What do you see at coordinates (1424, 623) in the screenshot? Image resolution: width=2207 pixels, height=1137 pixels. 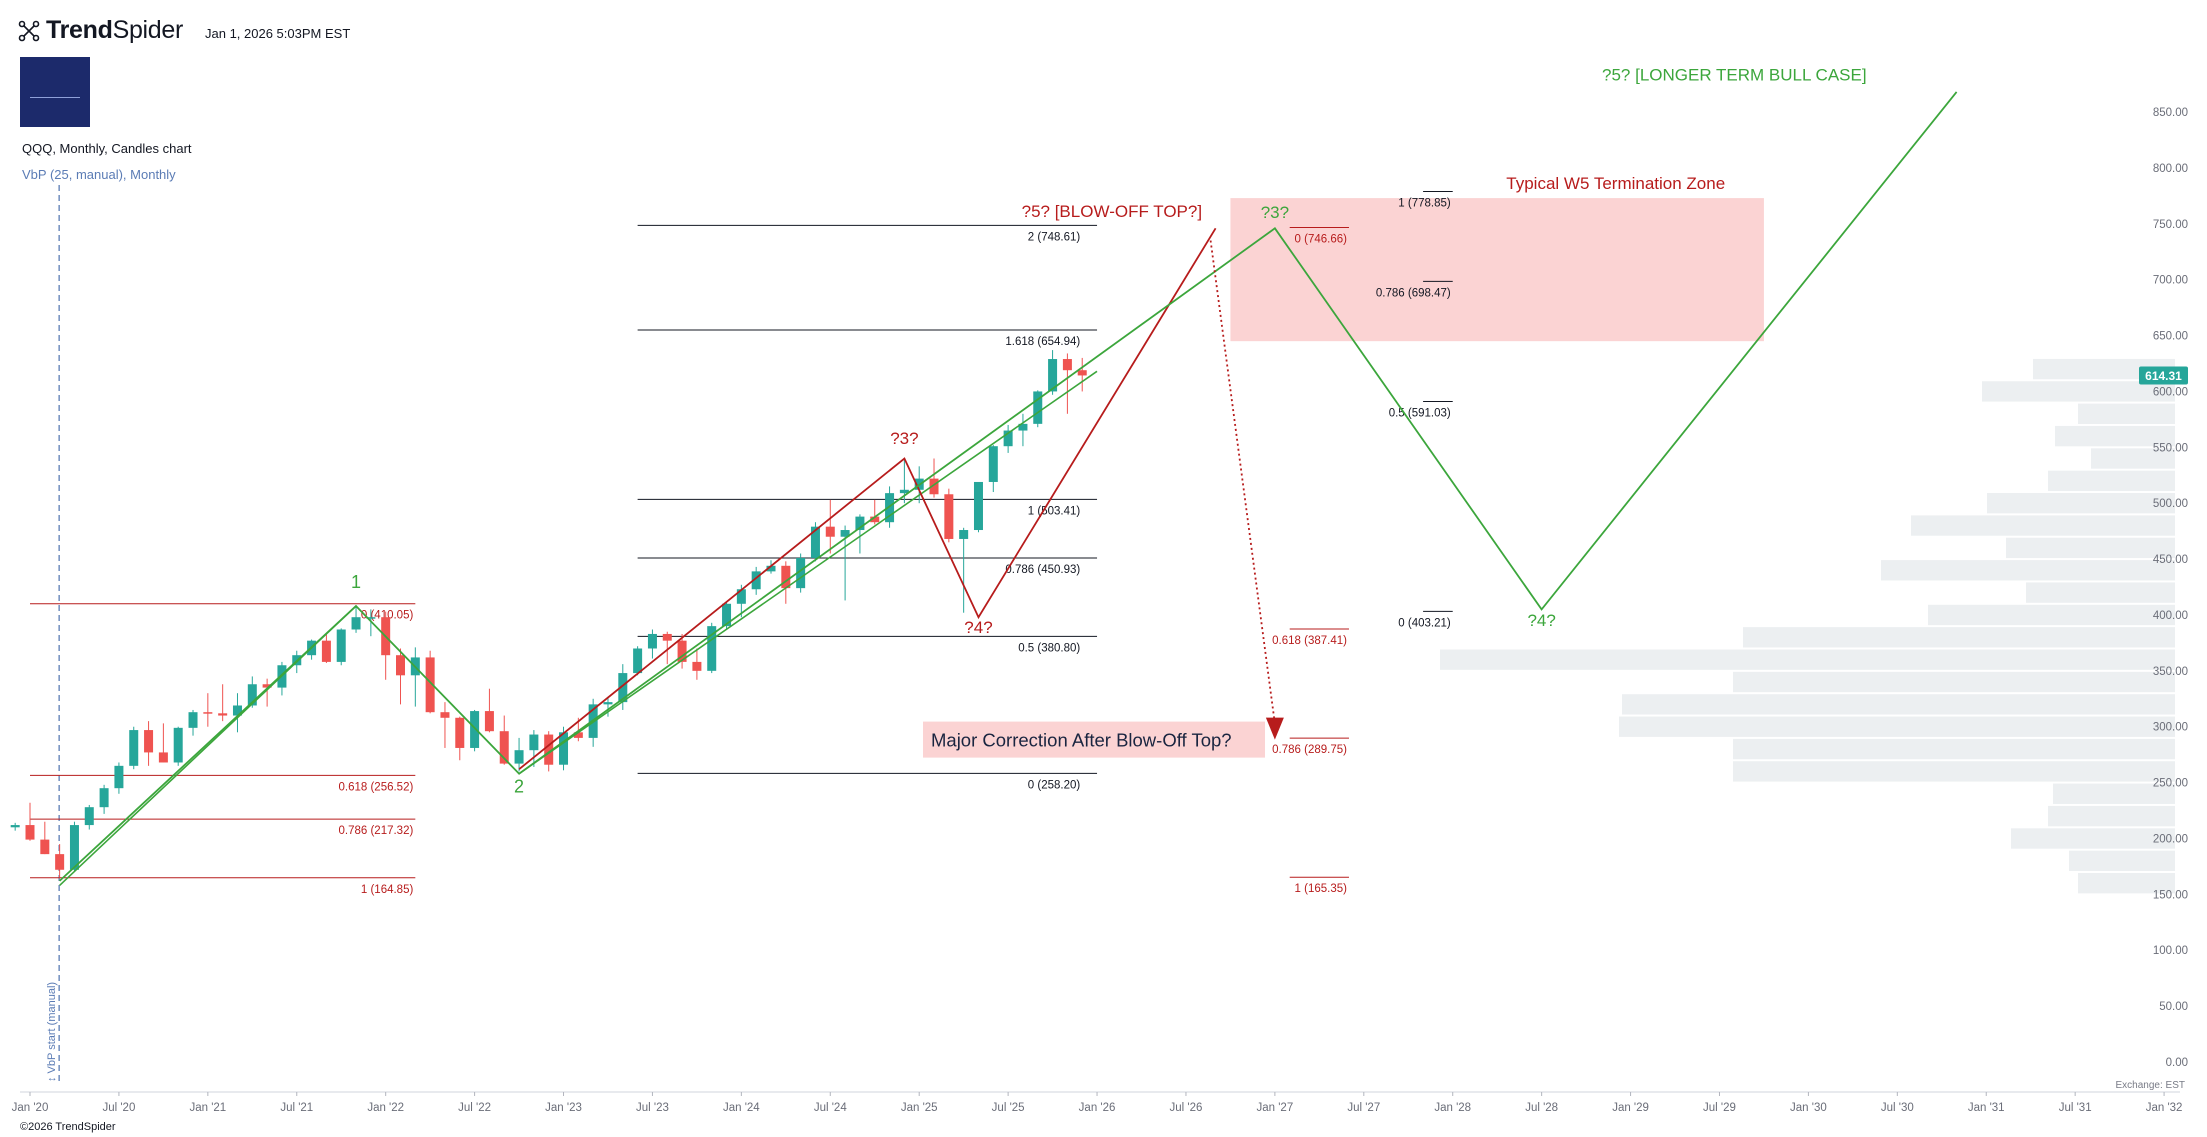 I see `fib-level-label: 0 (403.21)` at bounding box center [1424, 623].